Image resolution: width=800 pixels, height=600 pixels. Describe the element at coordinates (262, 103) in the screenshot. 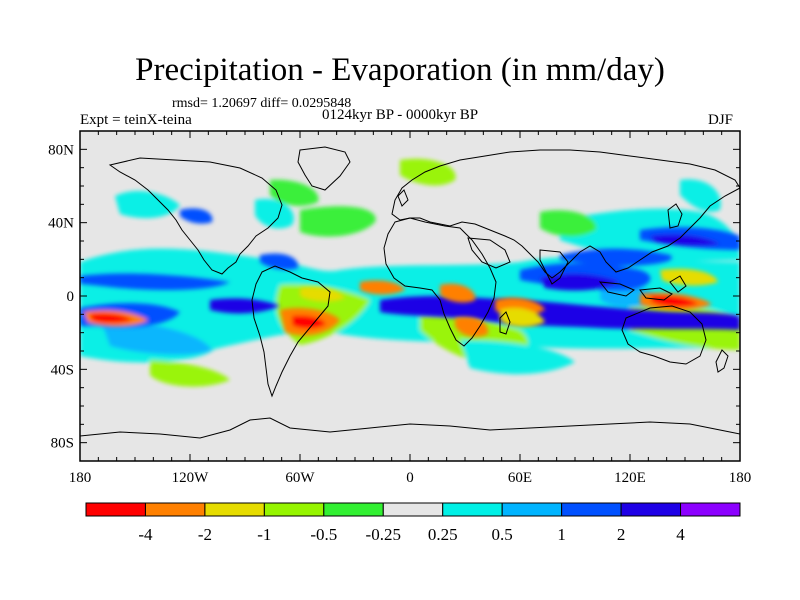

I see `stats-label: rmsd= 1.20697 diff= 0.0295848` at that location.